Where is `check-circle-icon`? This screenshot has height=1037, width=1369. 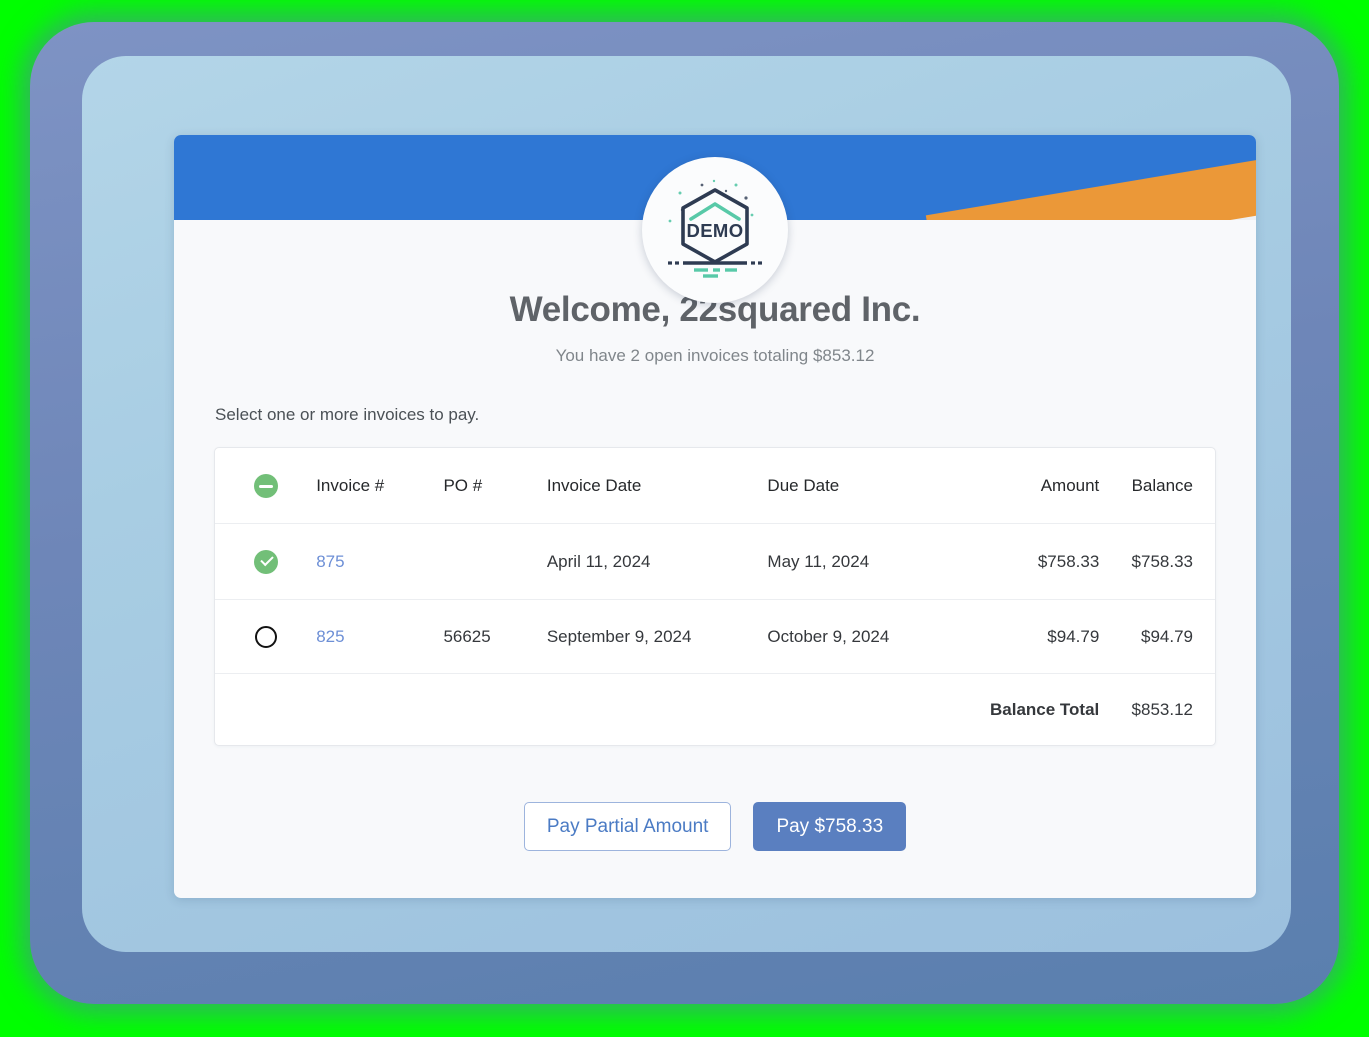
check-circle-icon is located at coordinates (265, 562).